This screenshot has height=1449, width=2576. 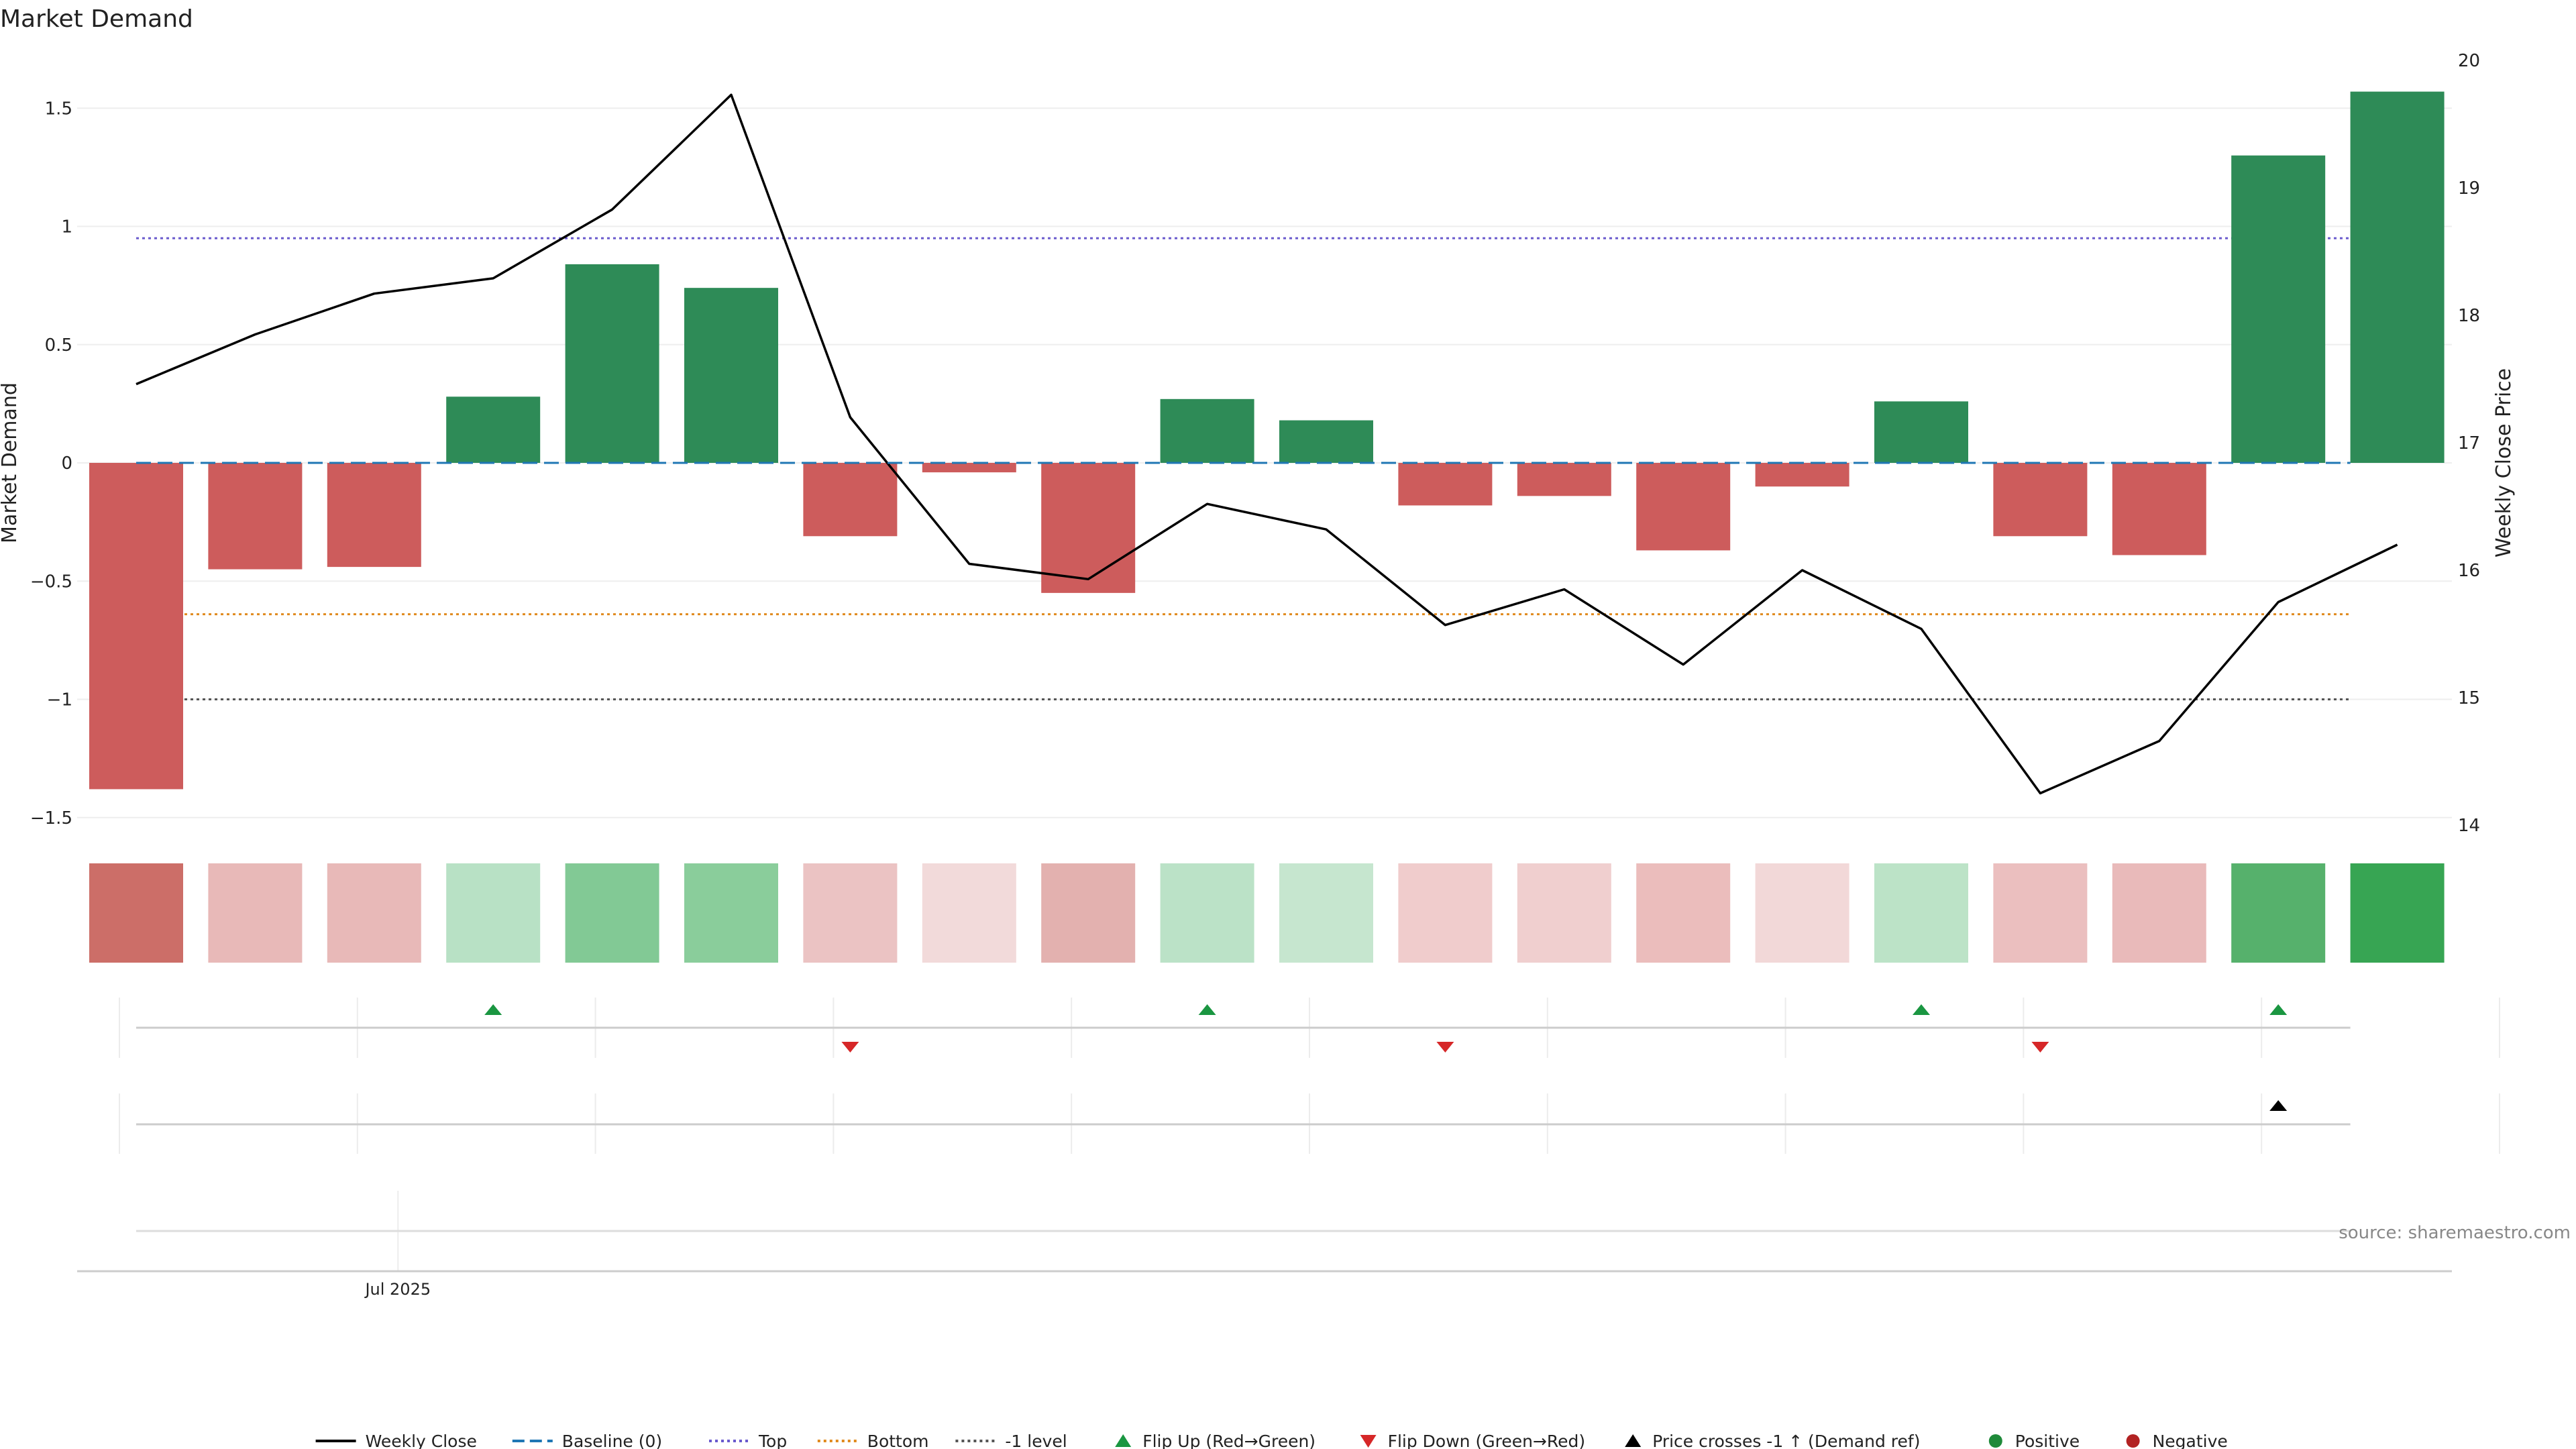 I want to click on y-axis-right-label: Weekly Close Price, so click(x=2504, y=462).